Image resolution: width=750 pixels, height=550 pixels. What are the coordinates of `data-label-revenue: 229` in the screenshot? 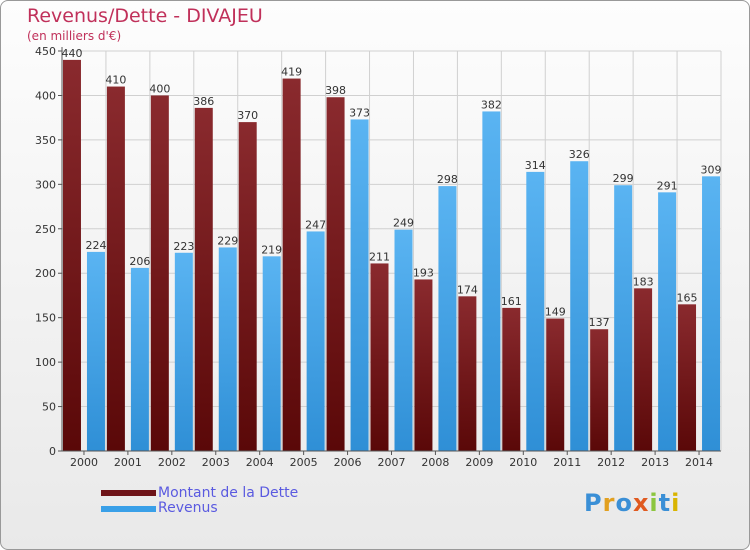 It's located at (227, 240).